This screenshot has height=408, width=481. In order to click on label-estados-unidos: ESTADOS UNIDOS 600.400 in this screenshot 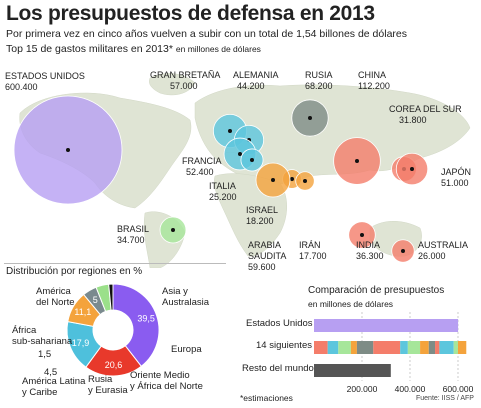, I will do `click(45, 82)`.